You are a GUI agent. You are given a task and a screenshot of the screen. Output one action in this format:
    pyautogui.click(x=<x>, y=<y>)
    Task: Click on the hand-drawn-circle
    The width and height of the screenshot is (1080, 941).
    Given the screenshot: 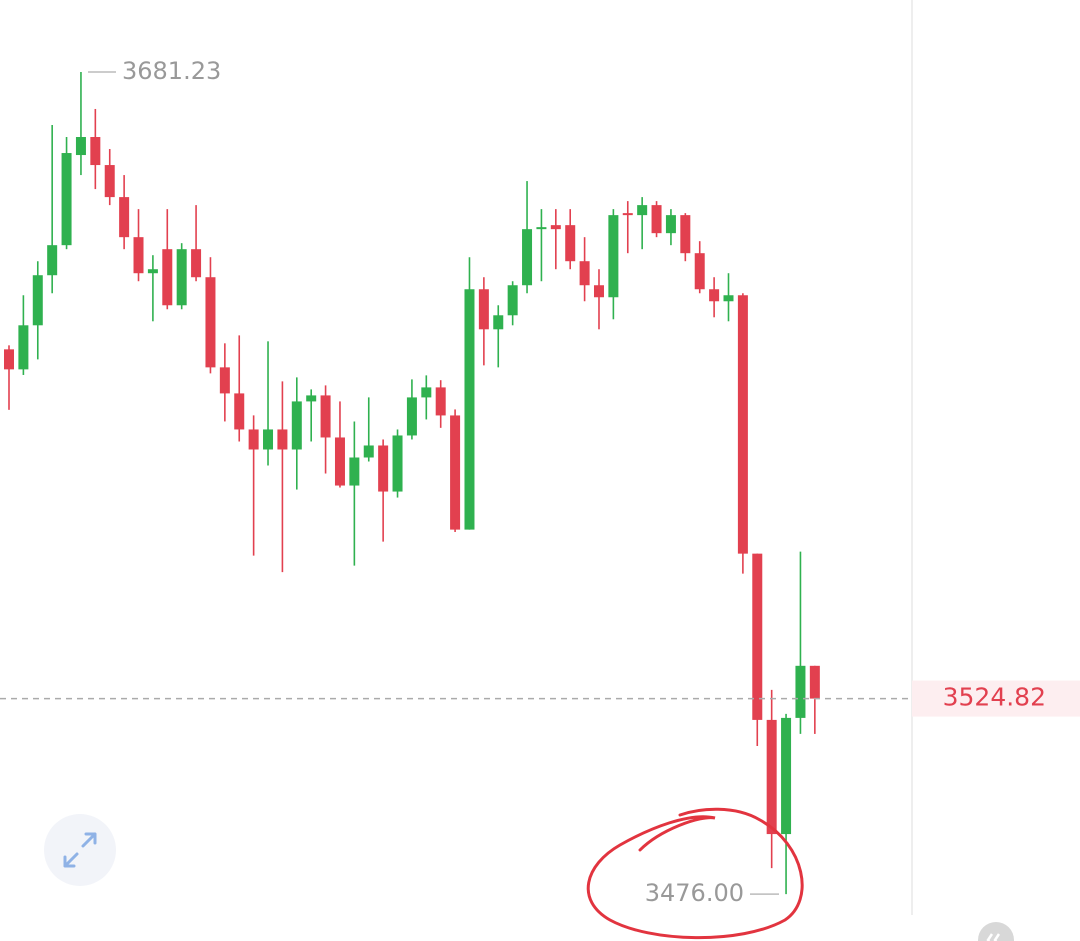 What is the action you would take?
    pyautogui.click(x=695, y=873)
    